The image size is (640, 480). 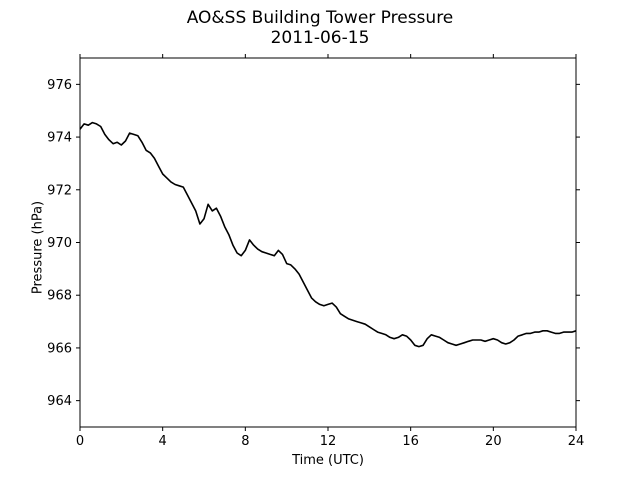 I want to click on x-tick-label: 24, so click(x=576, y=441).